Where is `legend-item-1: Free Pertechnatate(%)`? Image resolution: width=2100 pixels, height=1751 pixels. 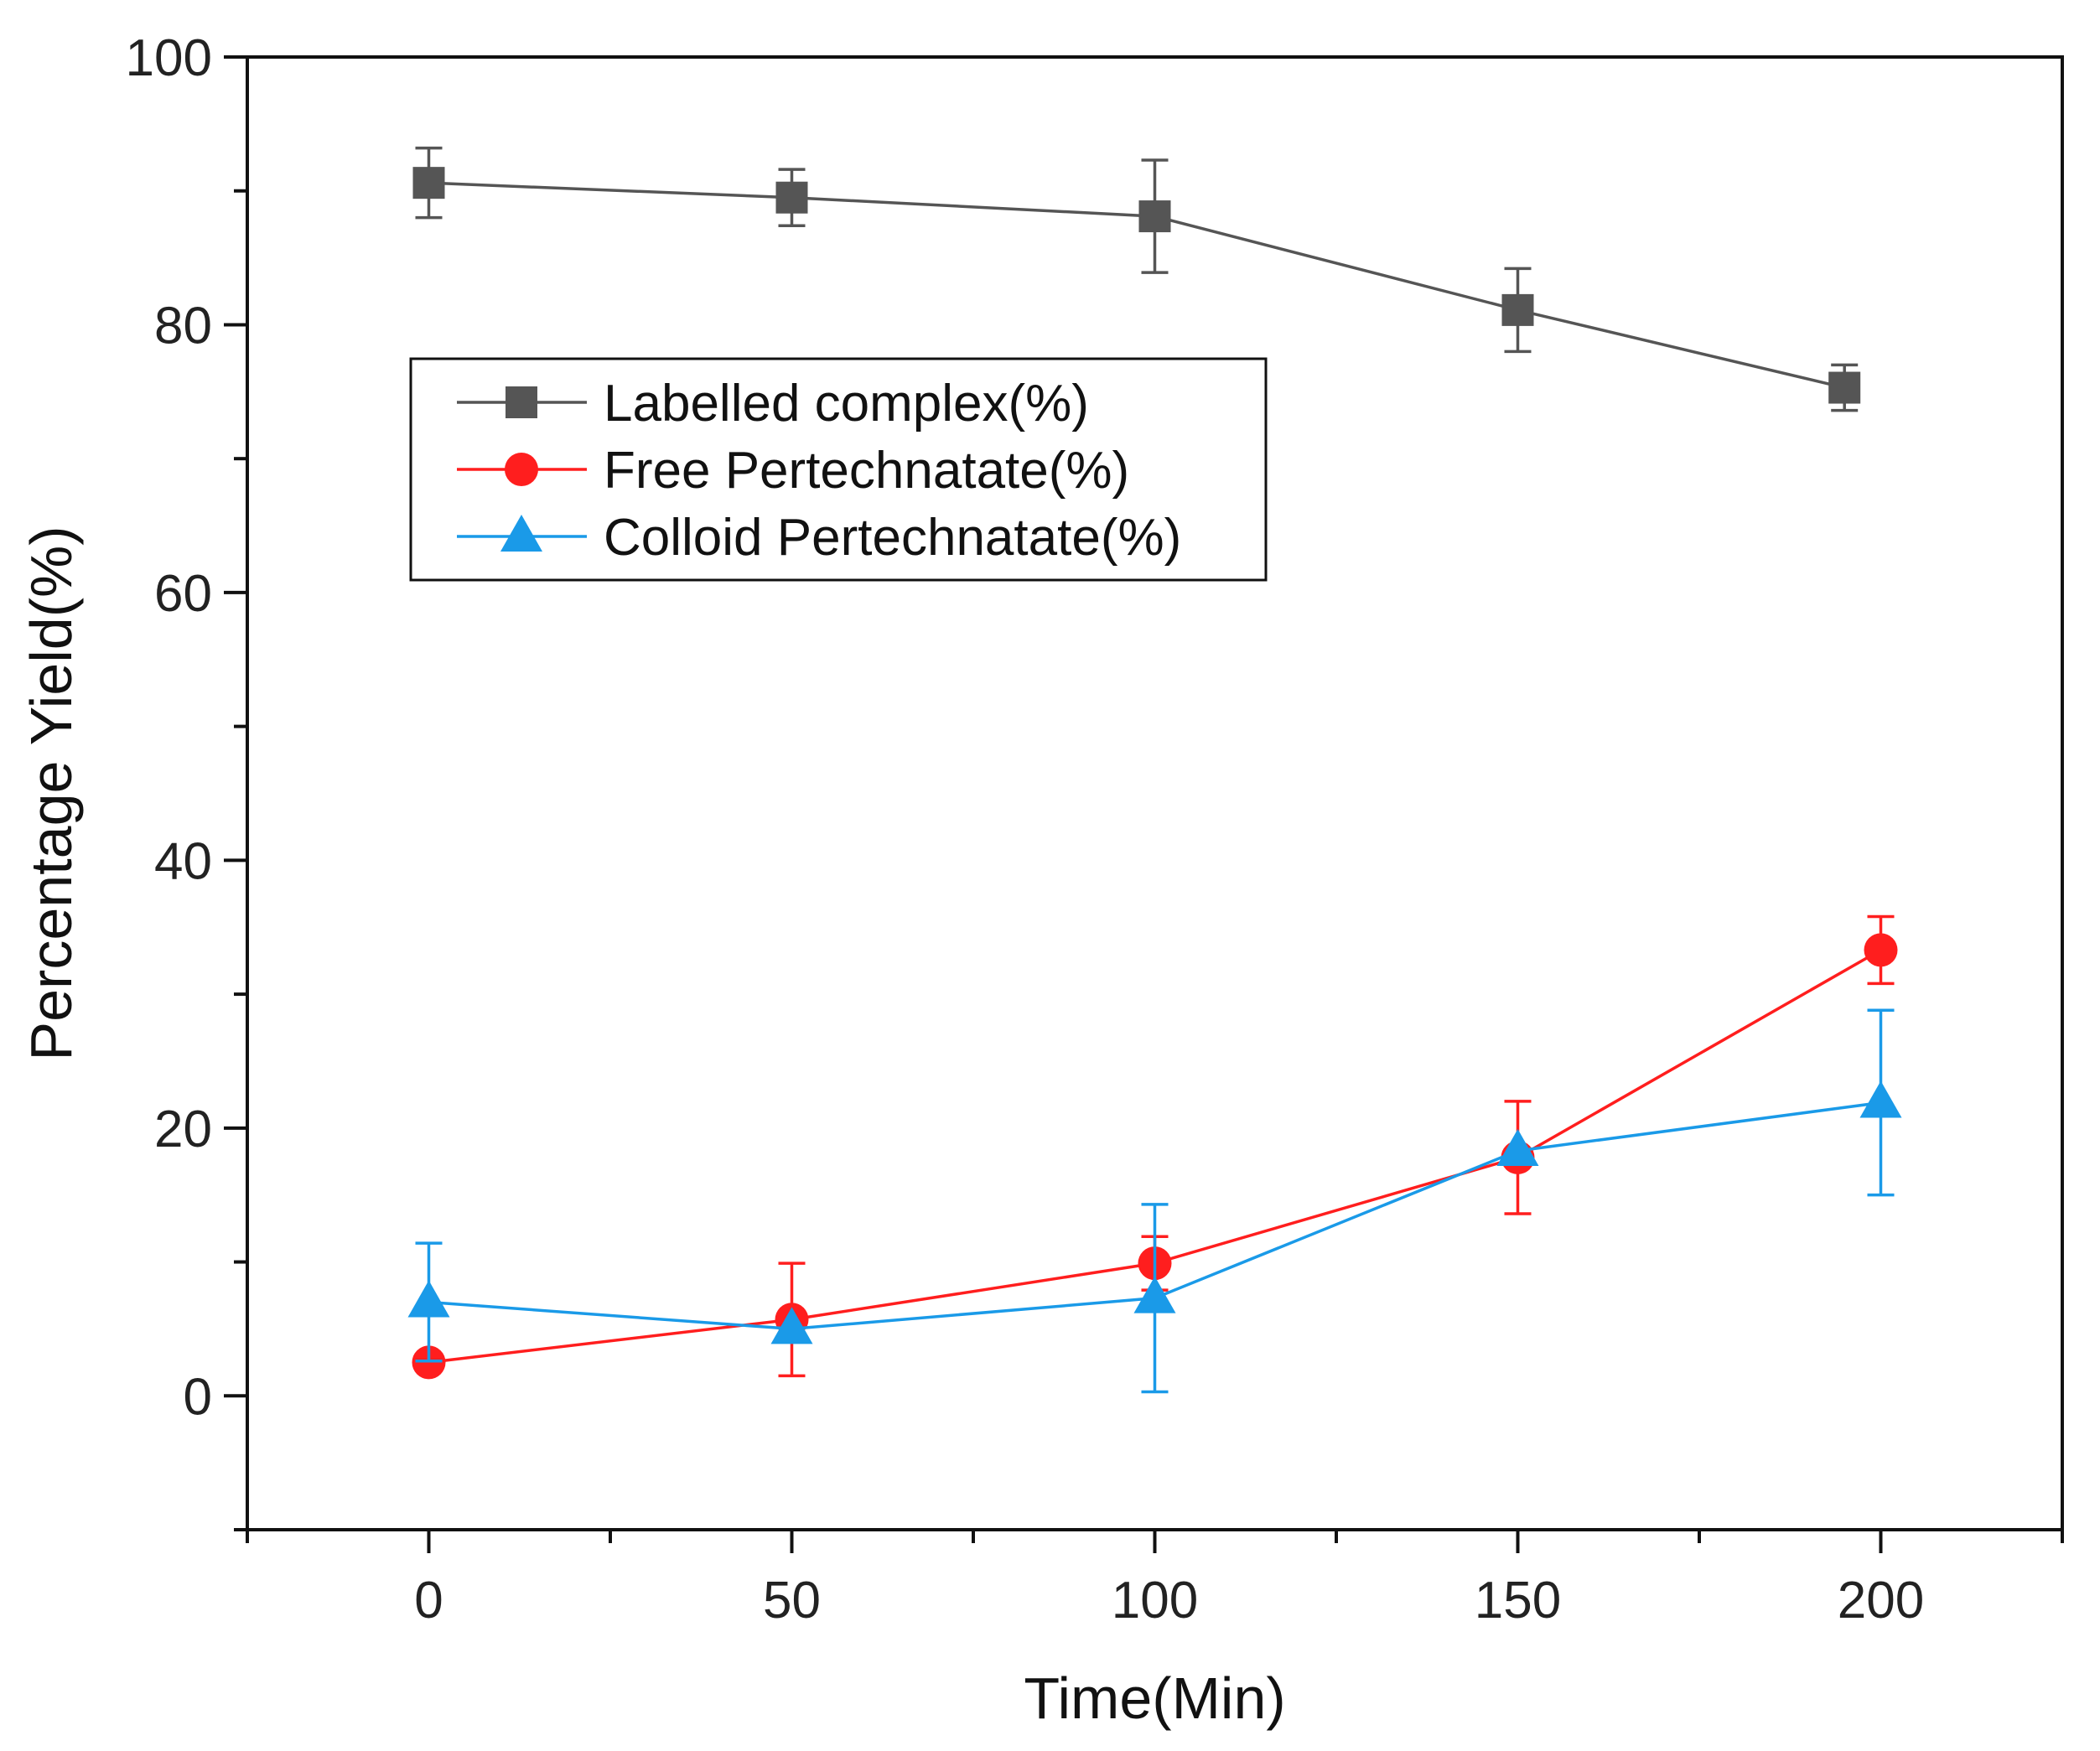
legend-item-1: Free Pertechnatate(%) is located at coordinates (793, 471).